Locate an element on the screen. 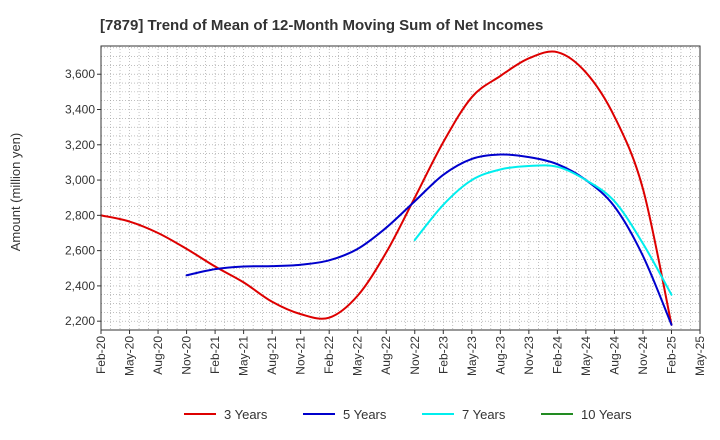  x-tick-label: May-20 is located at coordinates (130, 356).